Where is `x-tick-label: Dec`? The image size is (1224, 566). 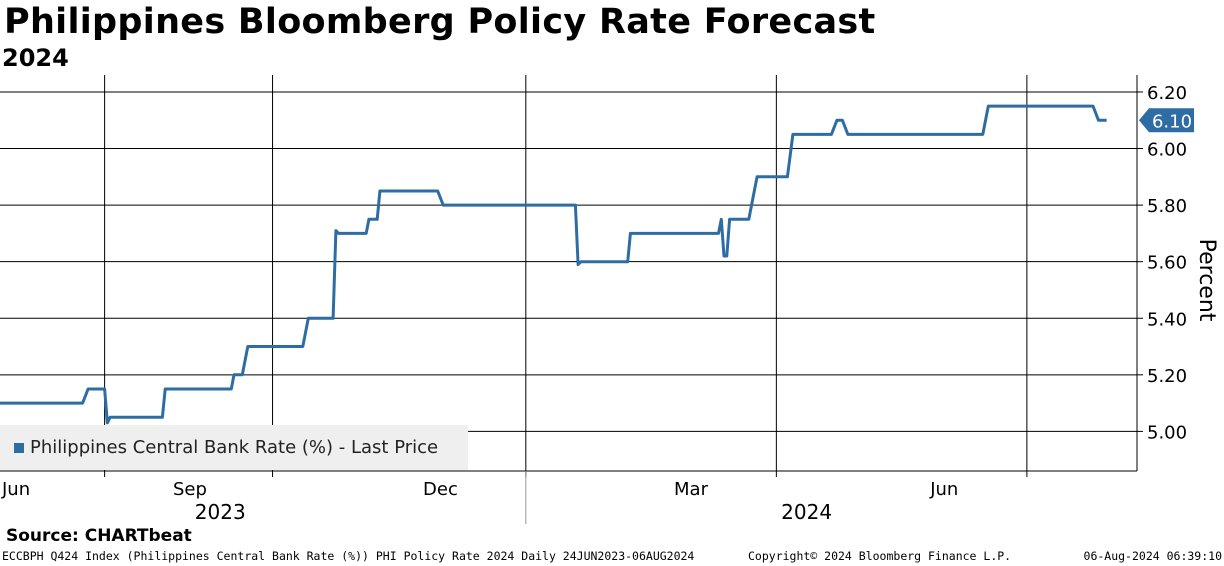 x-tick-label: Dec is located at coordinates (440, 489).